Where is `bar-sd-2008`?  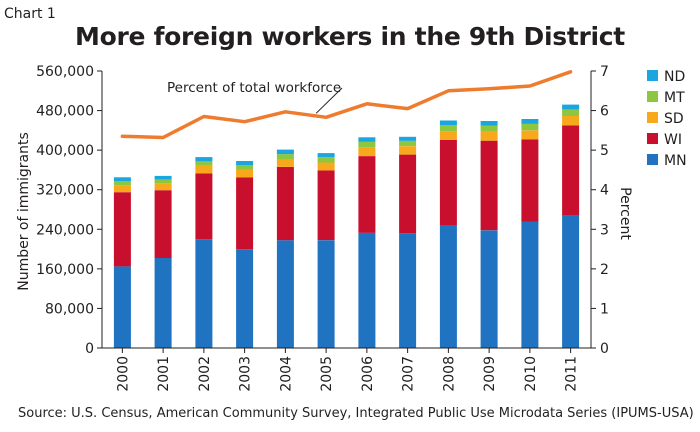
bar-sd-2008 is located at coordinates (448, 135).